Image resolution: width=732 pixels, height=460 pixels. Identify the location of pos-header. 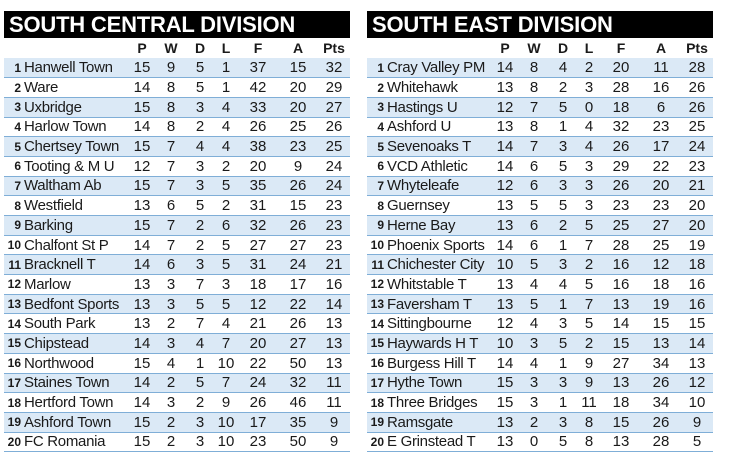
(377, 48).